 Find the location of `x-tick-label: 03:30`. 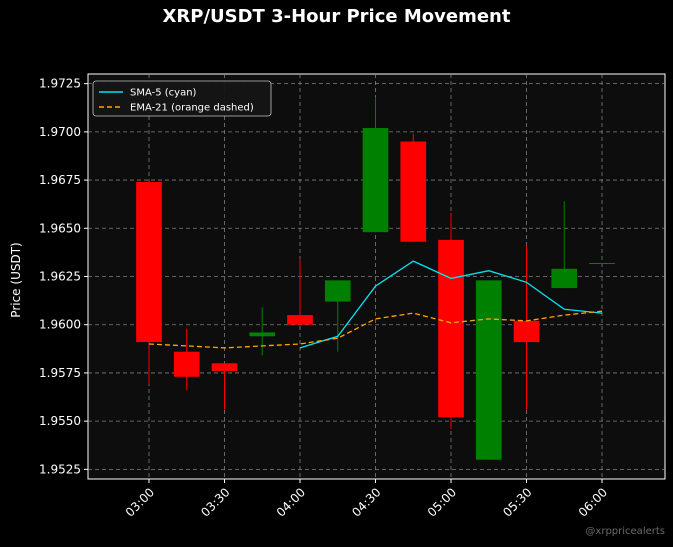

x-tick-label: 03:30 is located at coordinates (215, 502).